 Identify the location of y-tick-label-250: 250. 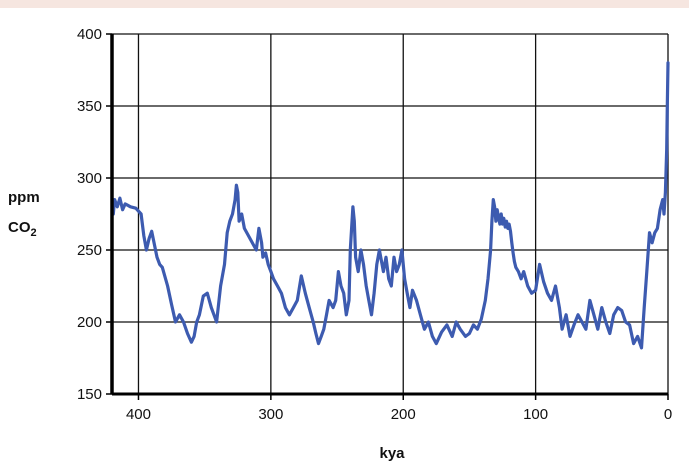
(89, 250).